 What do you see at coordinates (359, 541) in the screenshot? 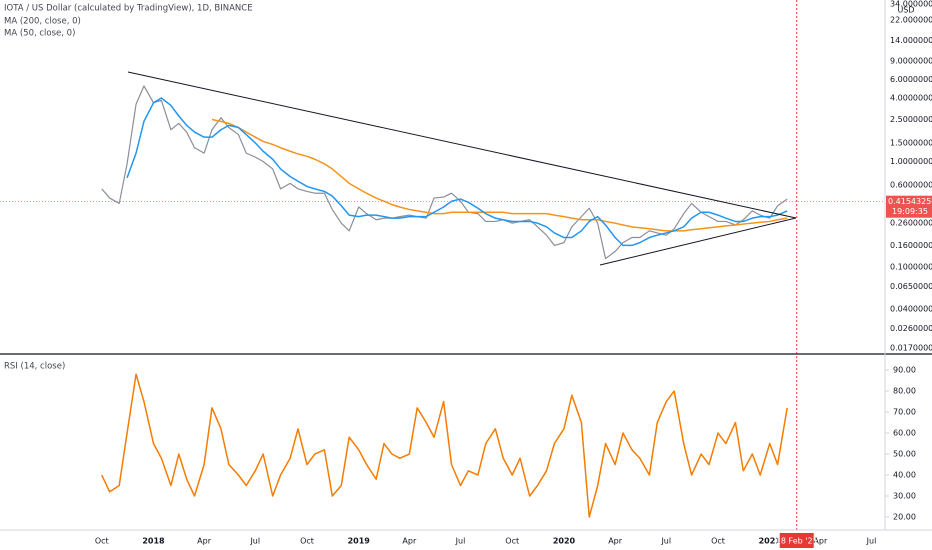
I see `x-tick-label: 2019` at bounding box center [359, 541].